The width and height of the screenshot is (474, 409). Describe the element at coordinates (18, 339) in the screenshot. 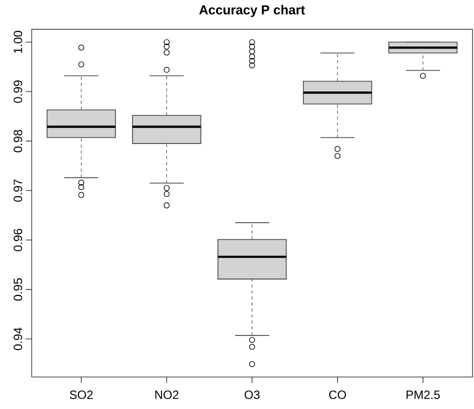

I see `y-tick-label: 0.94` at that location.